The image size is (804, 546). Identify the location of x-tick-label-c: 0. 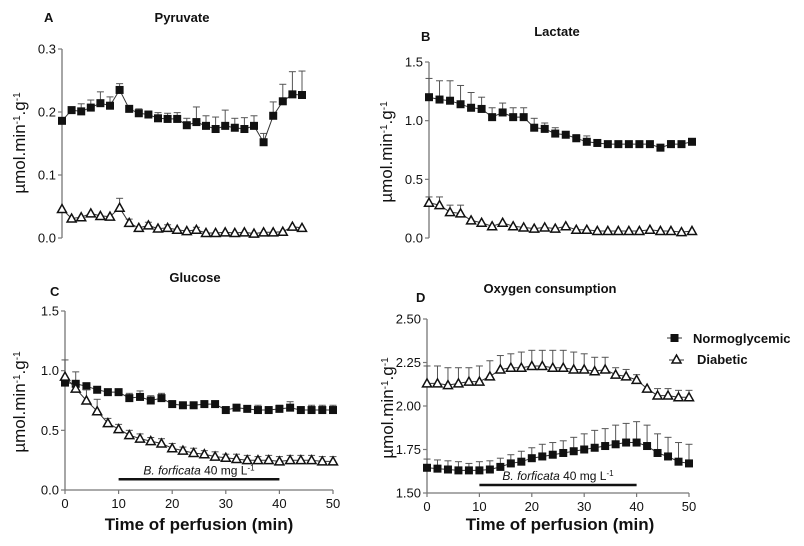
(64, 503).